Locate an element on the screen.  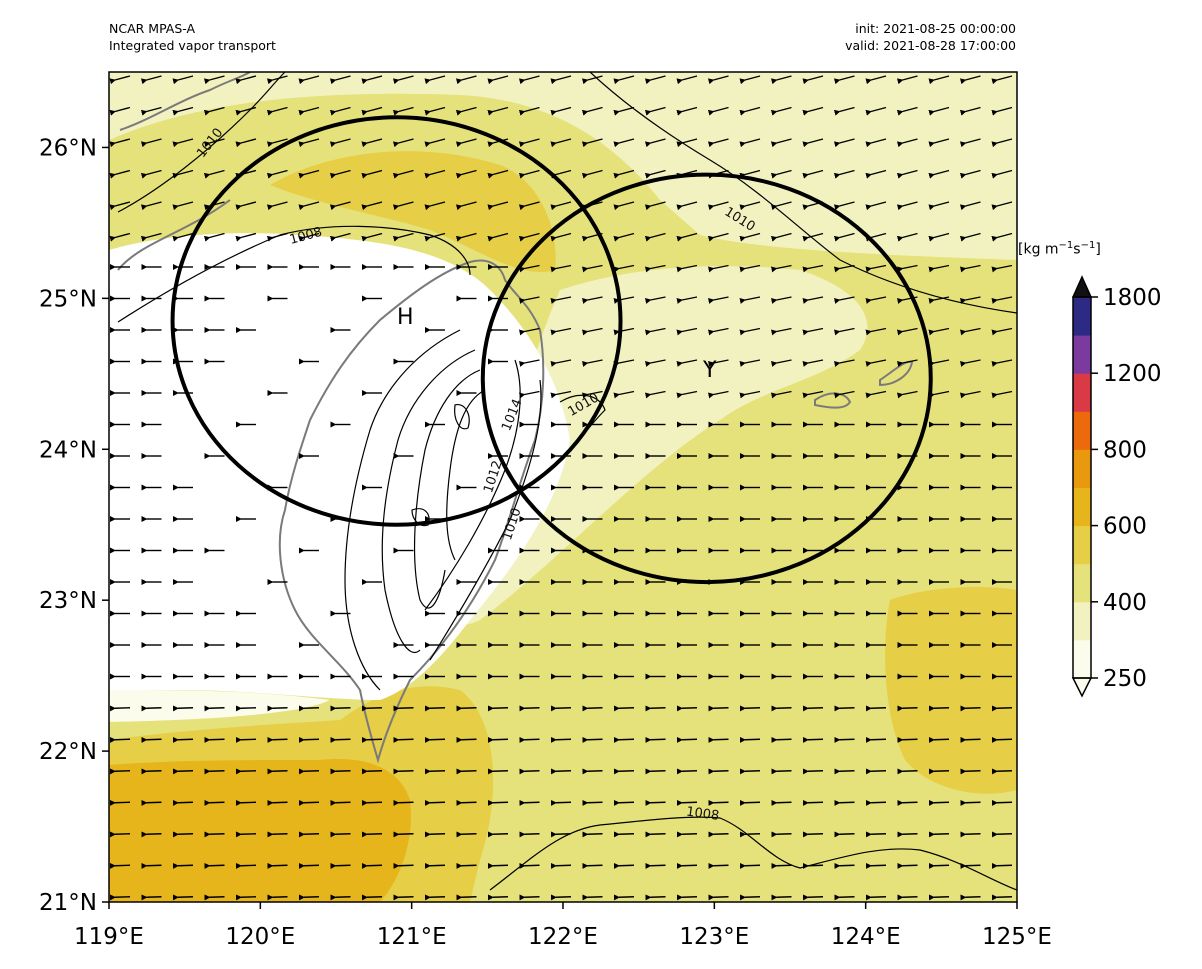
lat-tick-label: 21°N is located at coordinates (68, 903).